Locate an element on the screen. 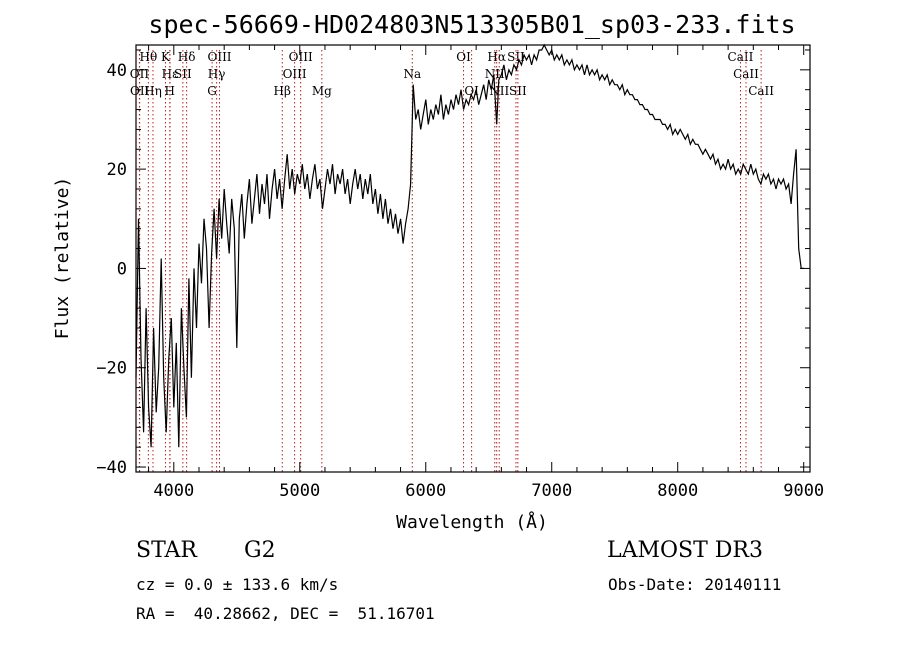 The image size is (900, 649). x-tick-label: 5000 is located at coordinates (299, 491).